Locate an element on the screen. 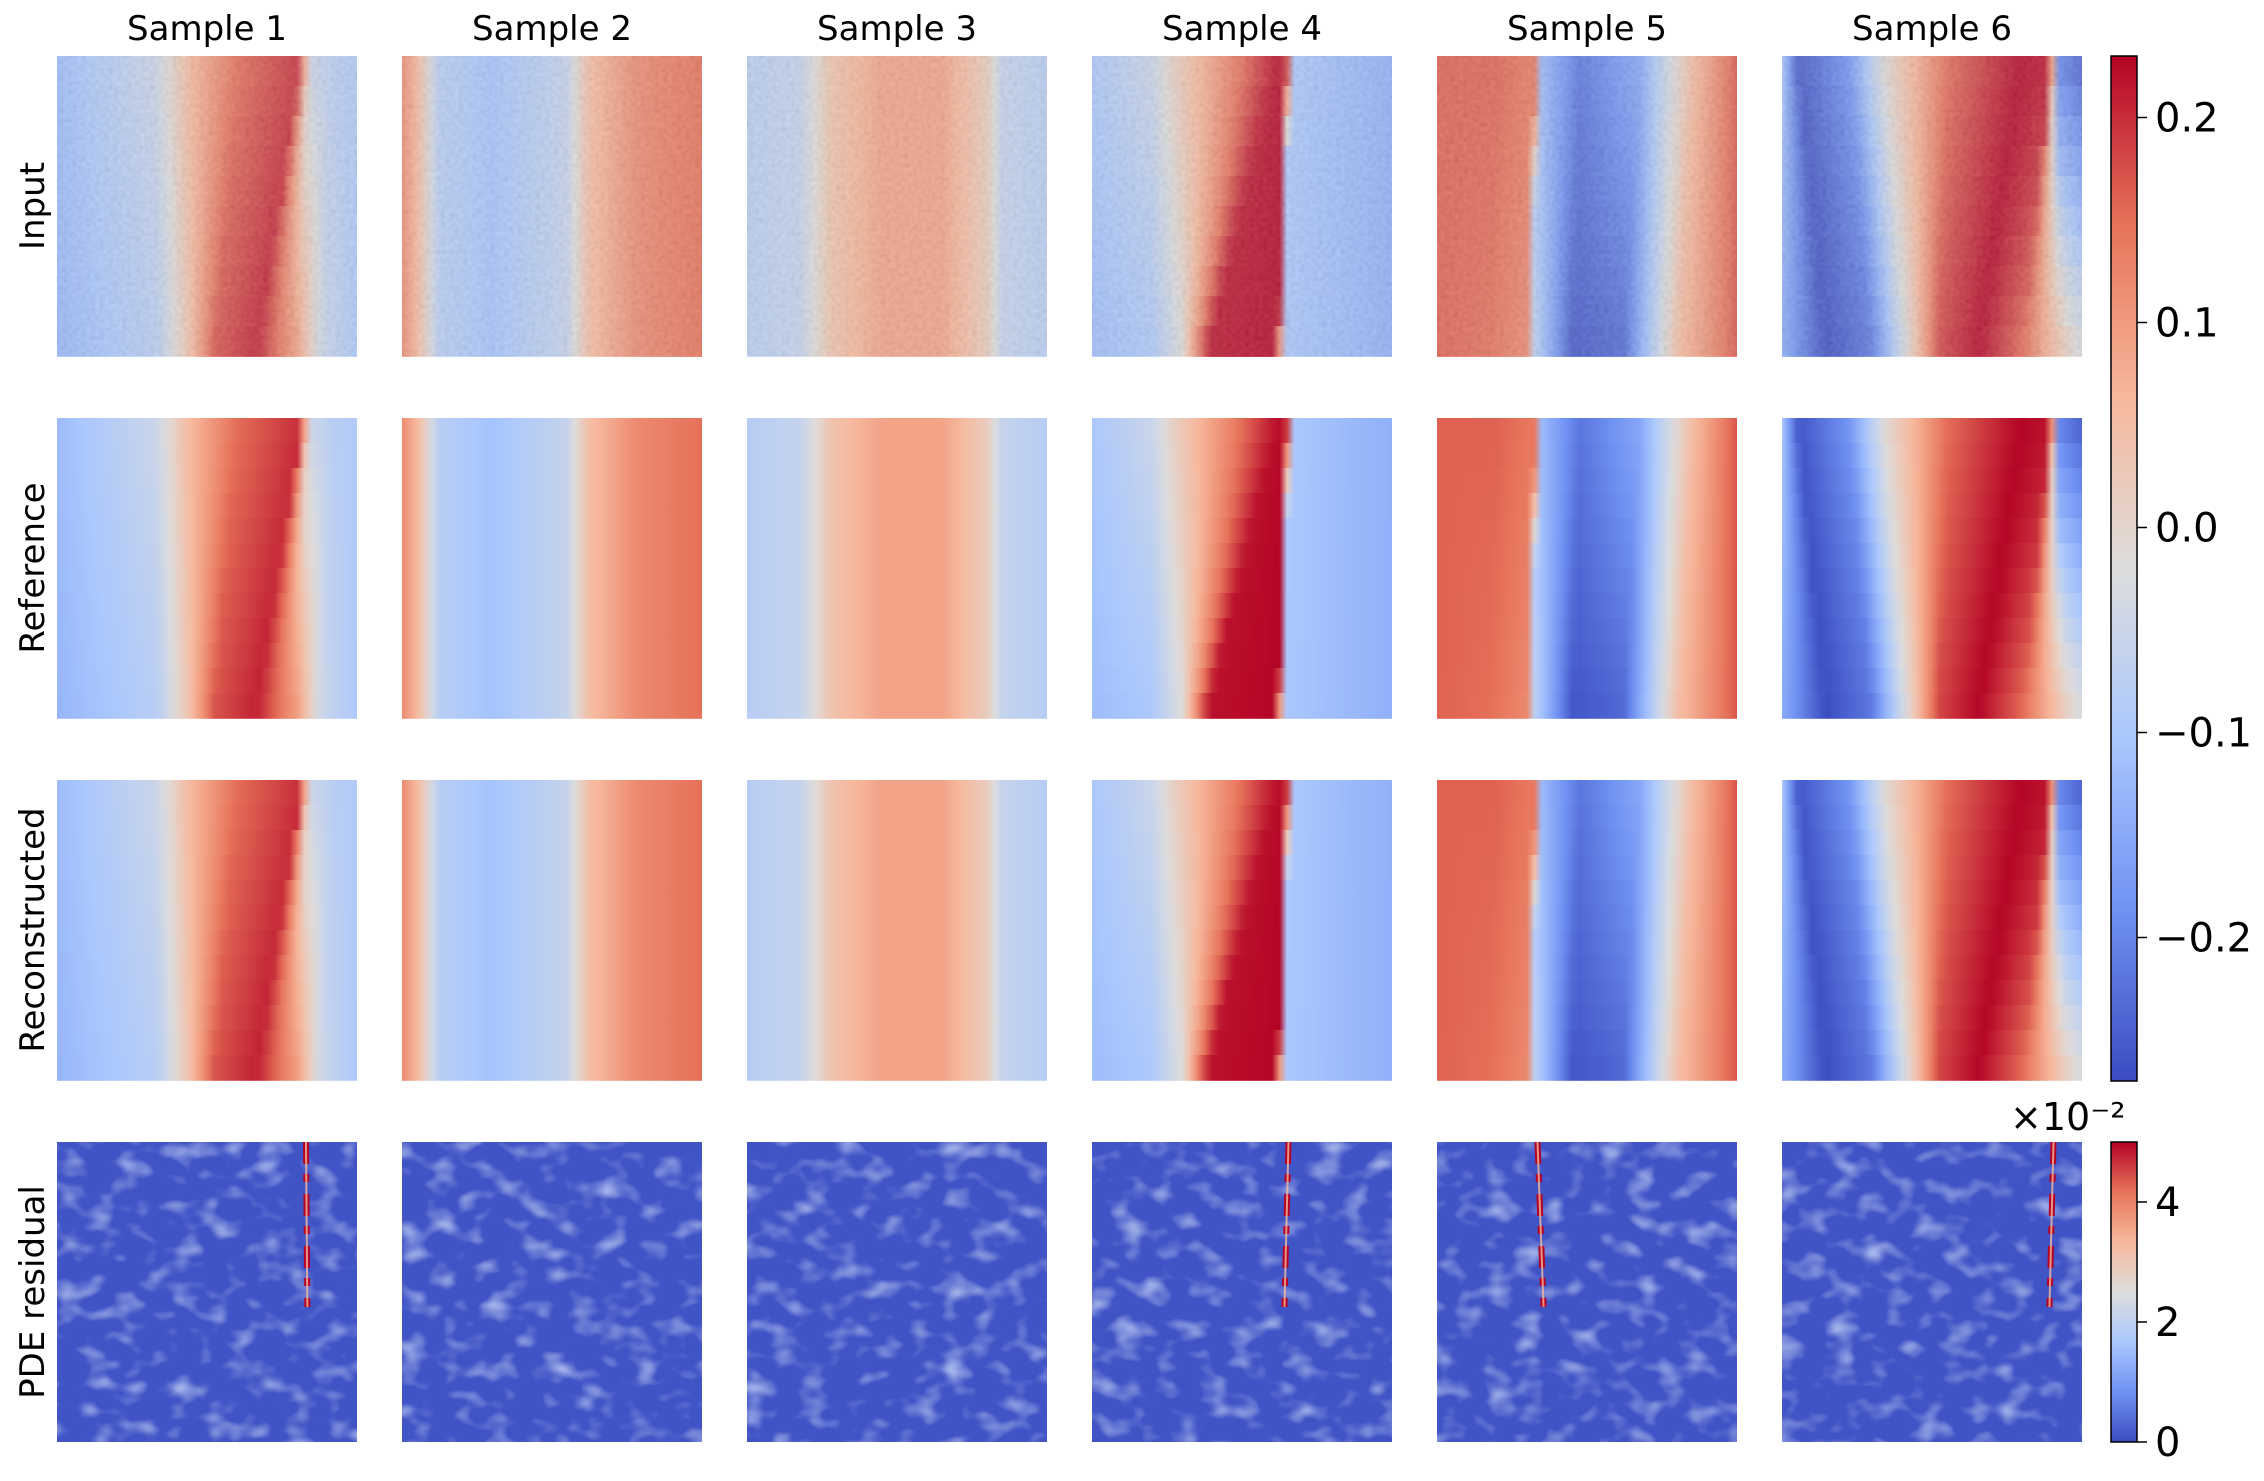 The width and height of the screenshot is (2264, 1481). column-title: Sample 3 is located at coordinates (897, 29).